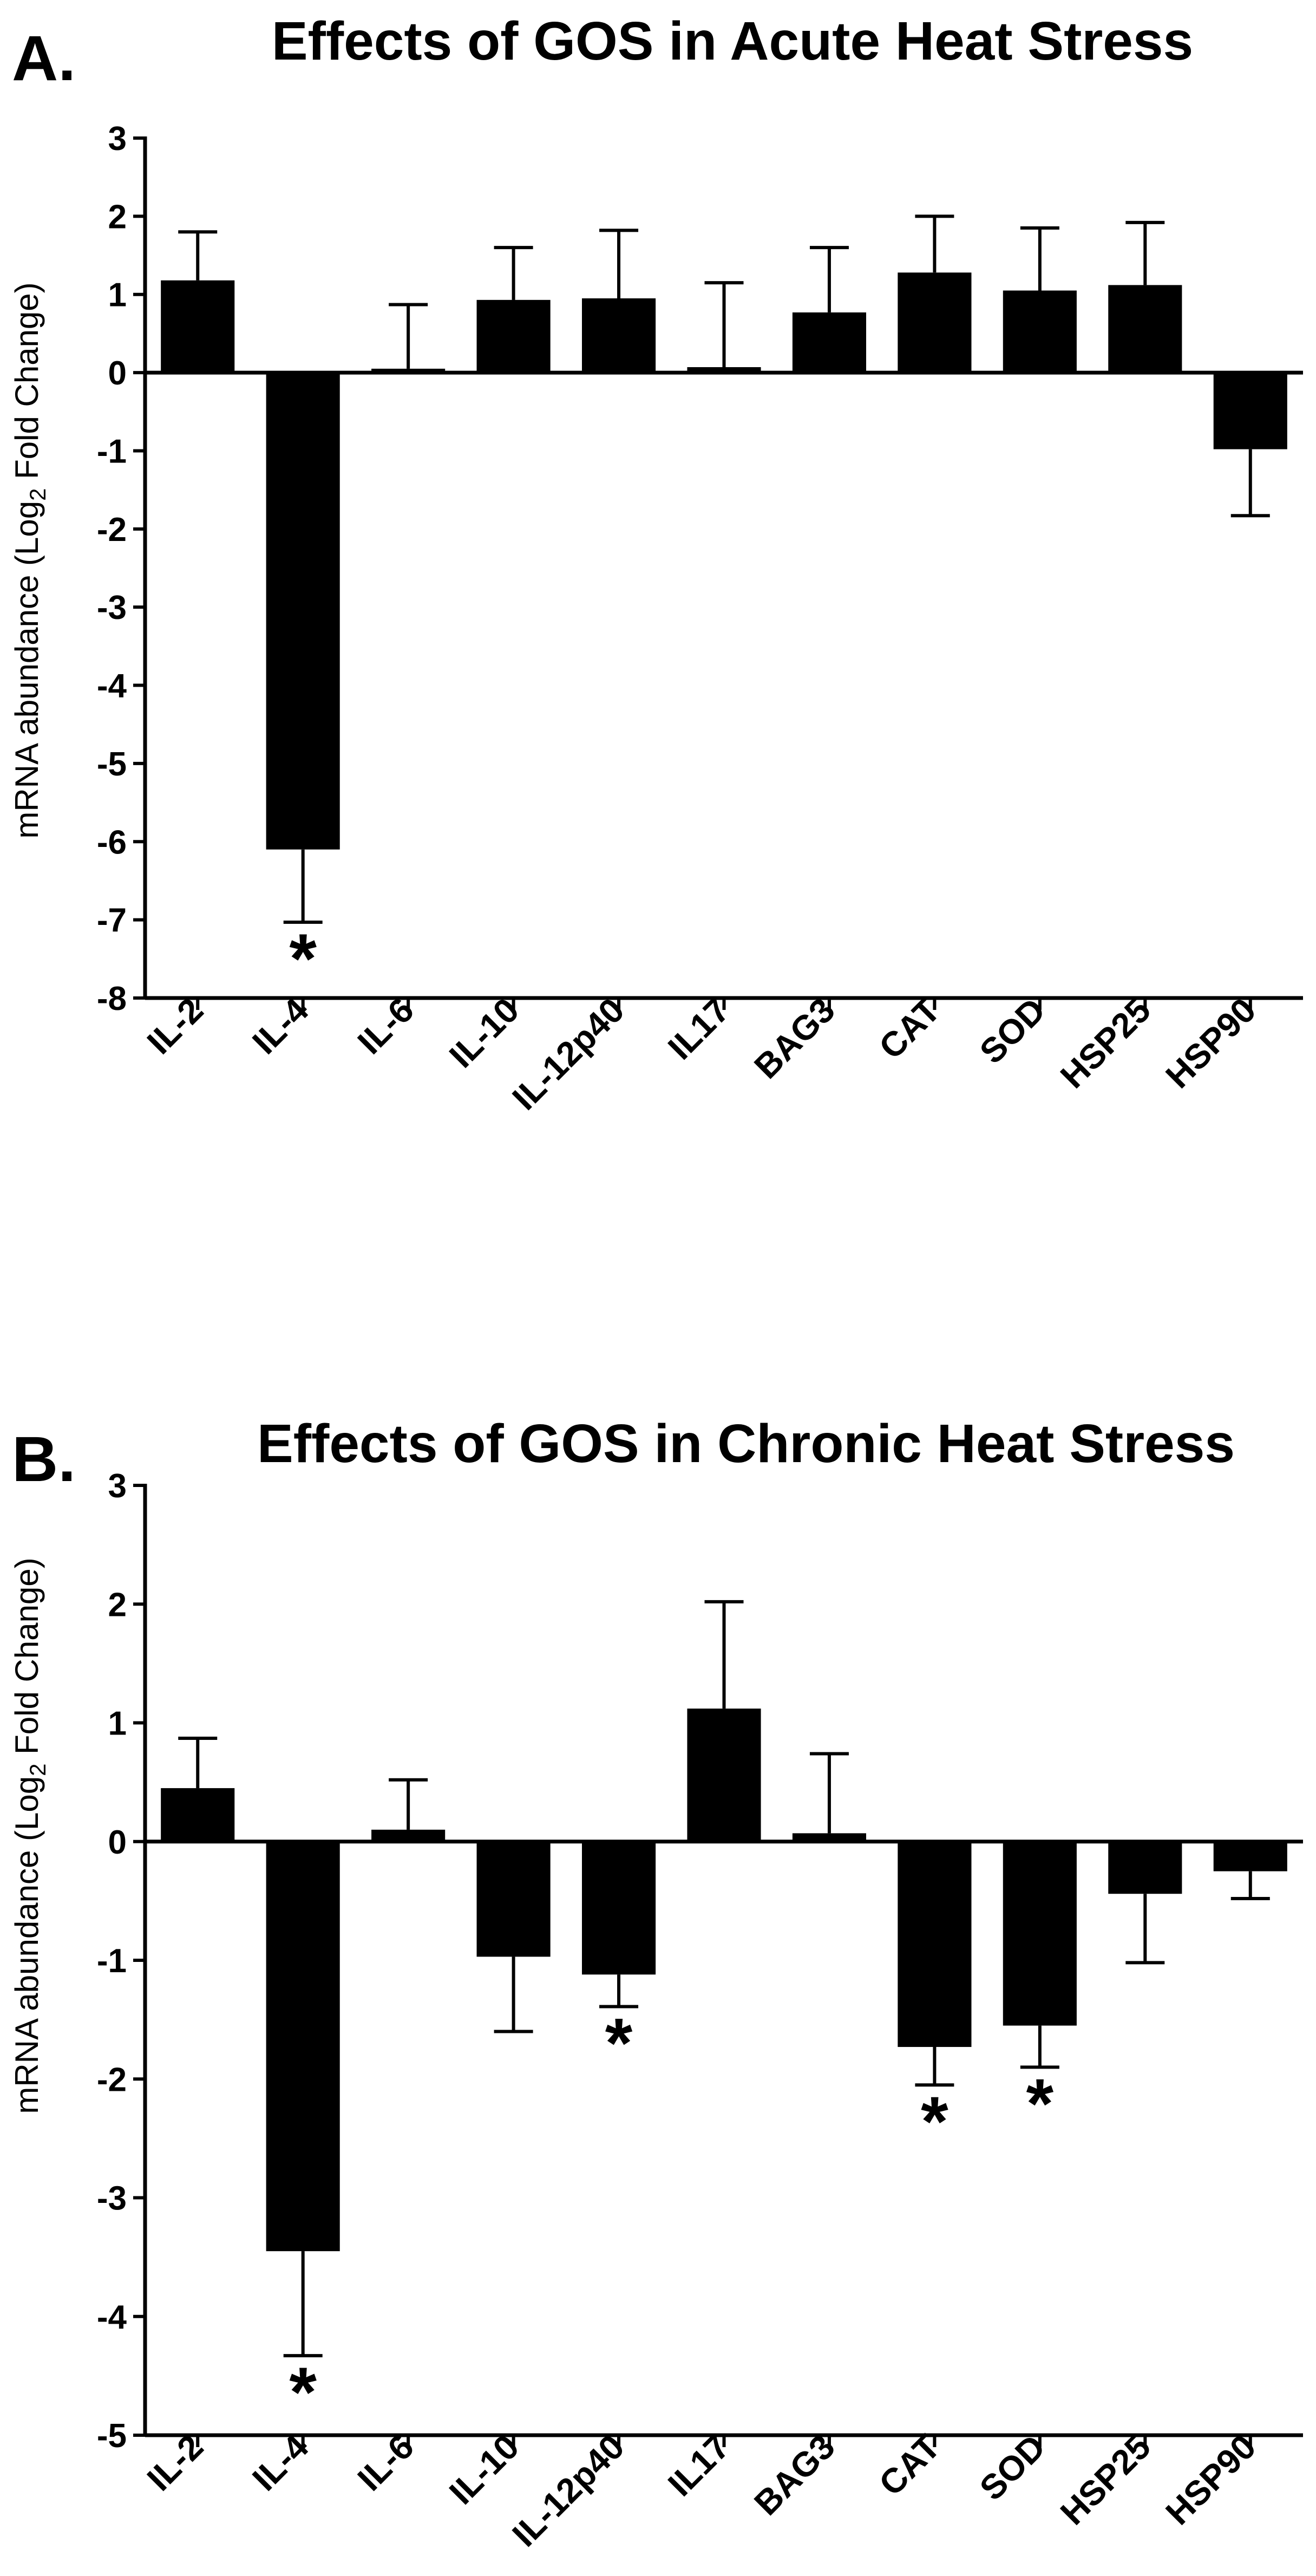  What do you see at coordinates (732, 41) in the screenshot?
I see `chart-title: Effects of GOS in Acute Heat Stress` at bounding box center [732, 41].